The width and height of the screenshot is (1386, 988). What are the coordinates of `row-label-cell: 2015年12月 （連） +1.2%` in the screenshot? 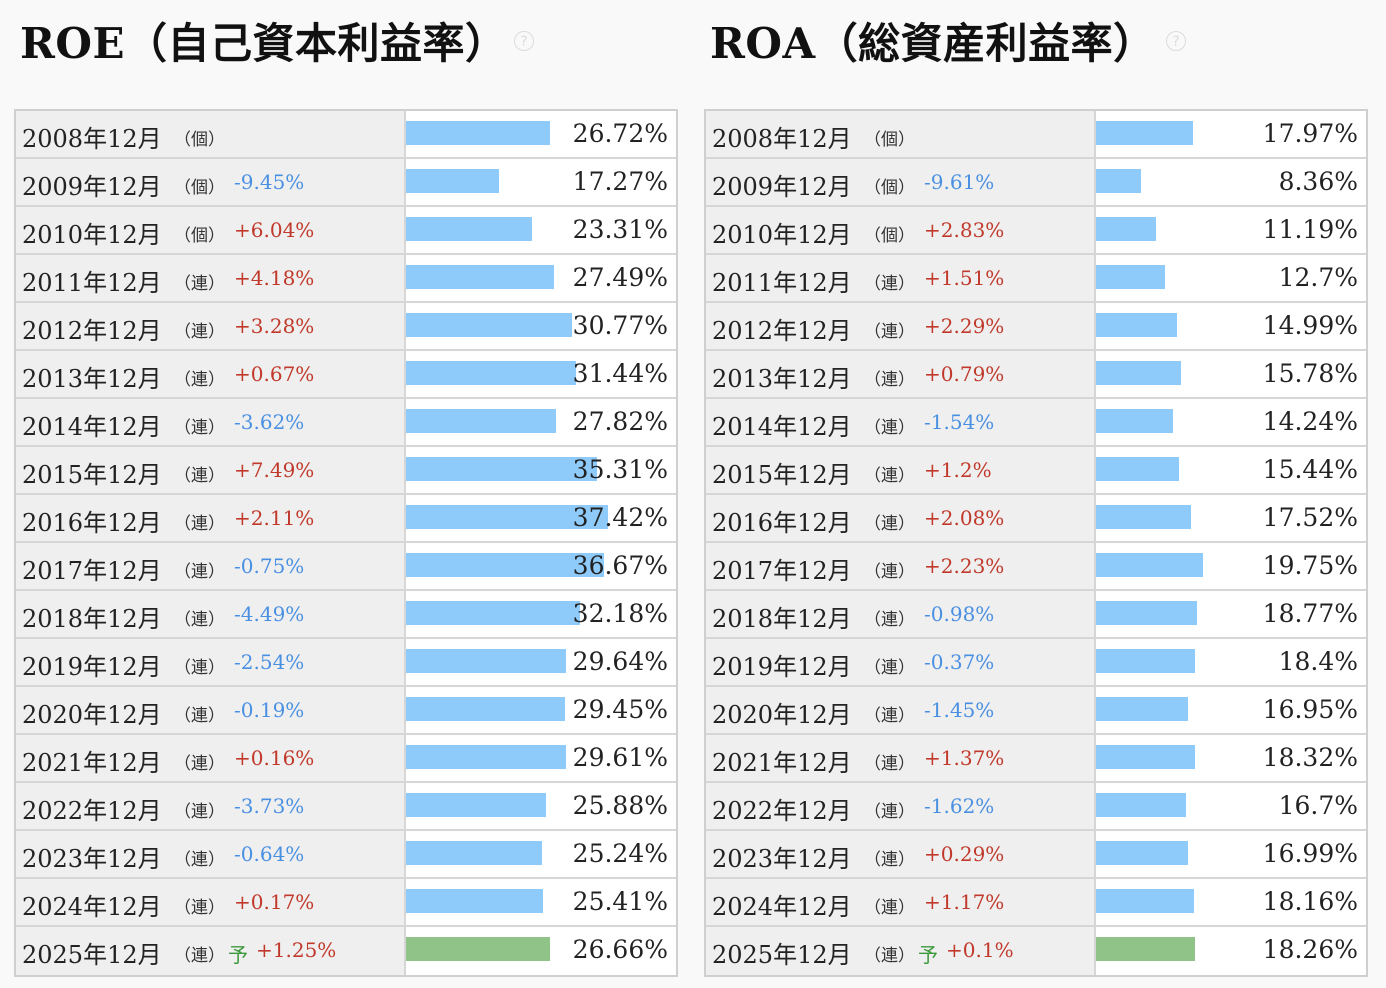 It's located at (901, 470).